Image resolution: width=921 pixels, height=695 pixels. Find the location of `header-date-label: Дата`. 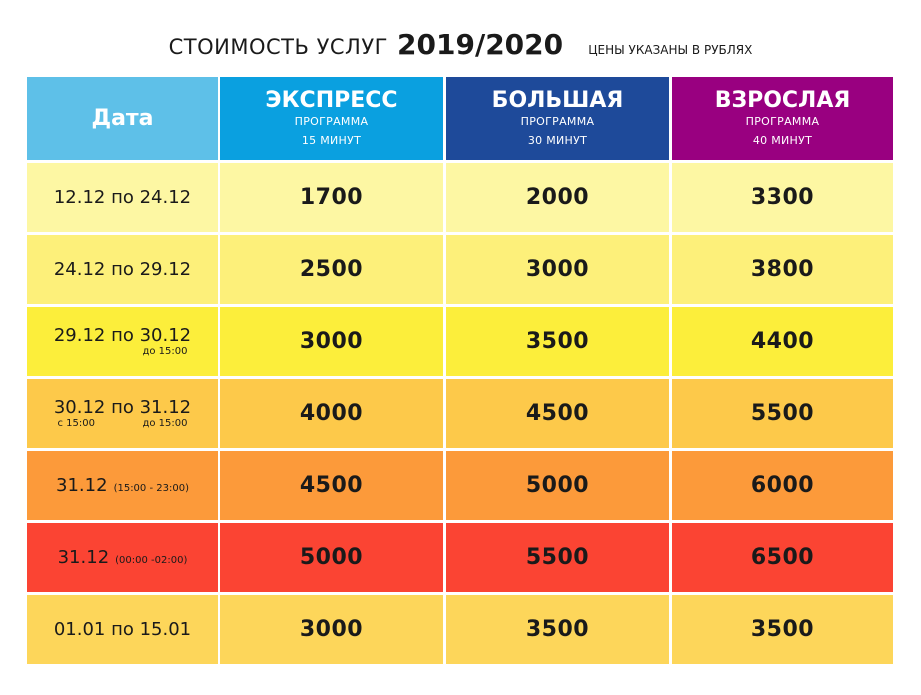

header-date-label: Дата is located at coordinates (122, 118).